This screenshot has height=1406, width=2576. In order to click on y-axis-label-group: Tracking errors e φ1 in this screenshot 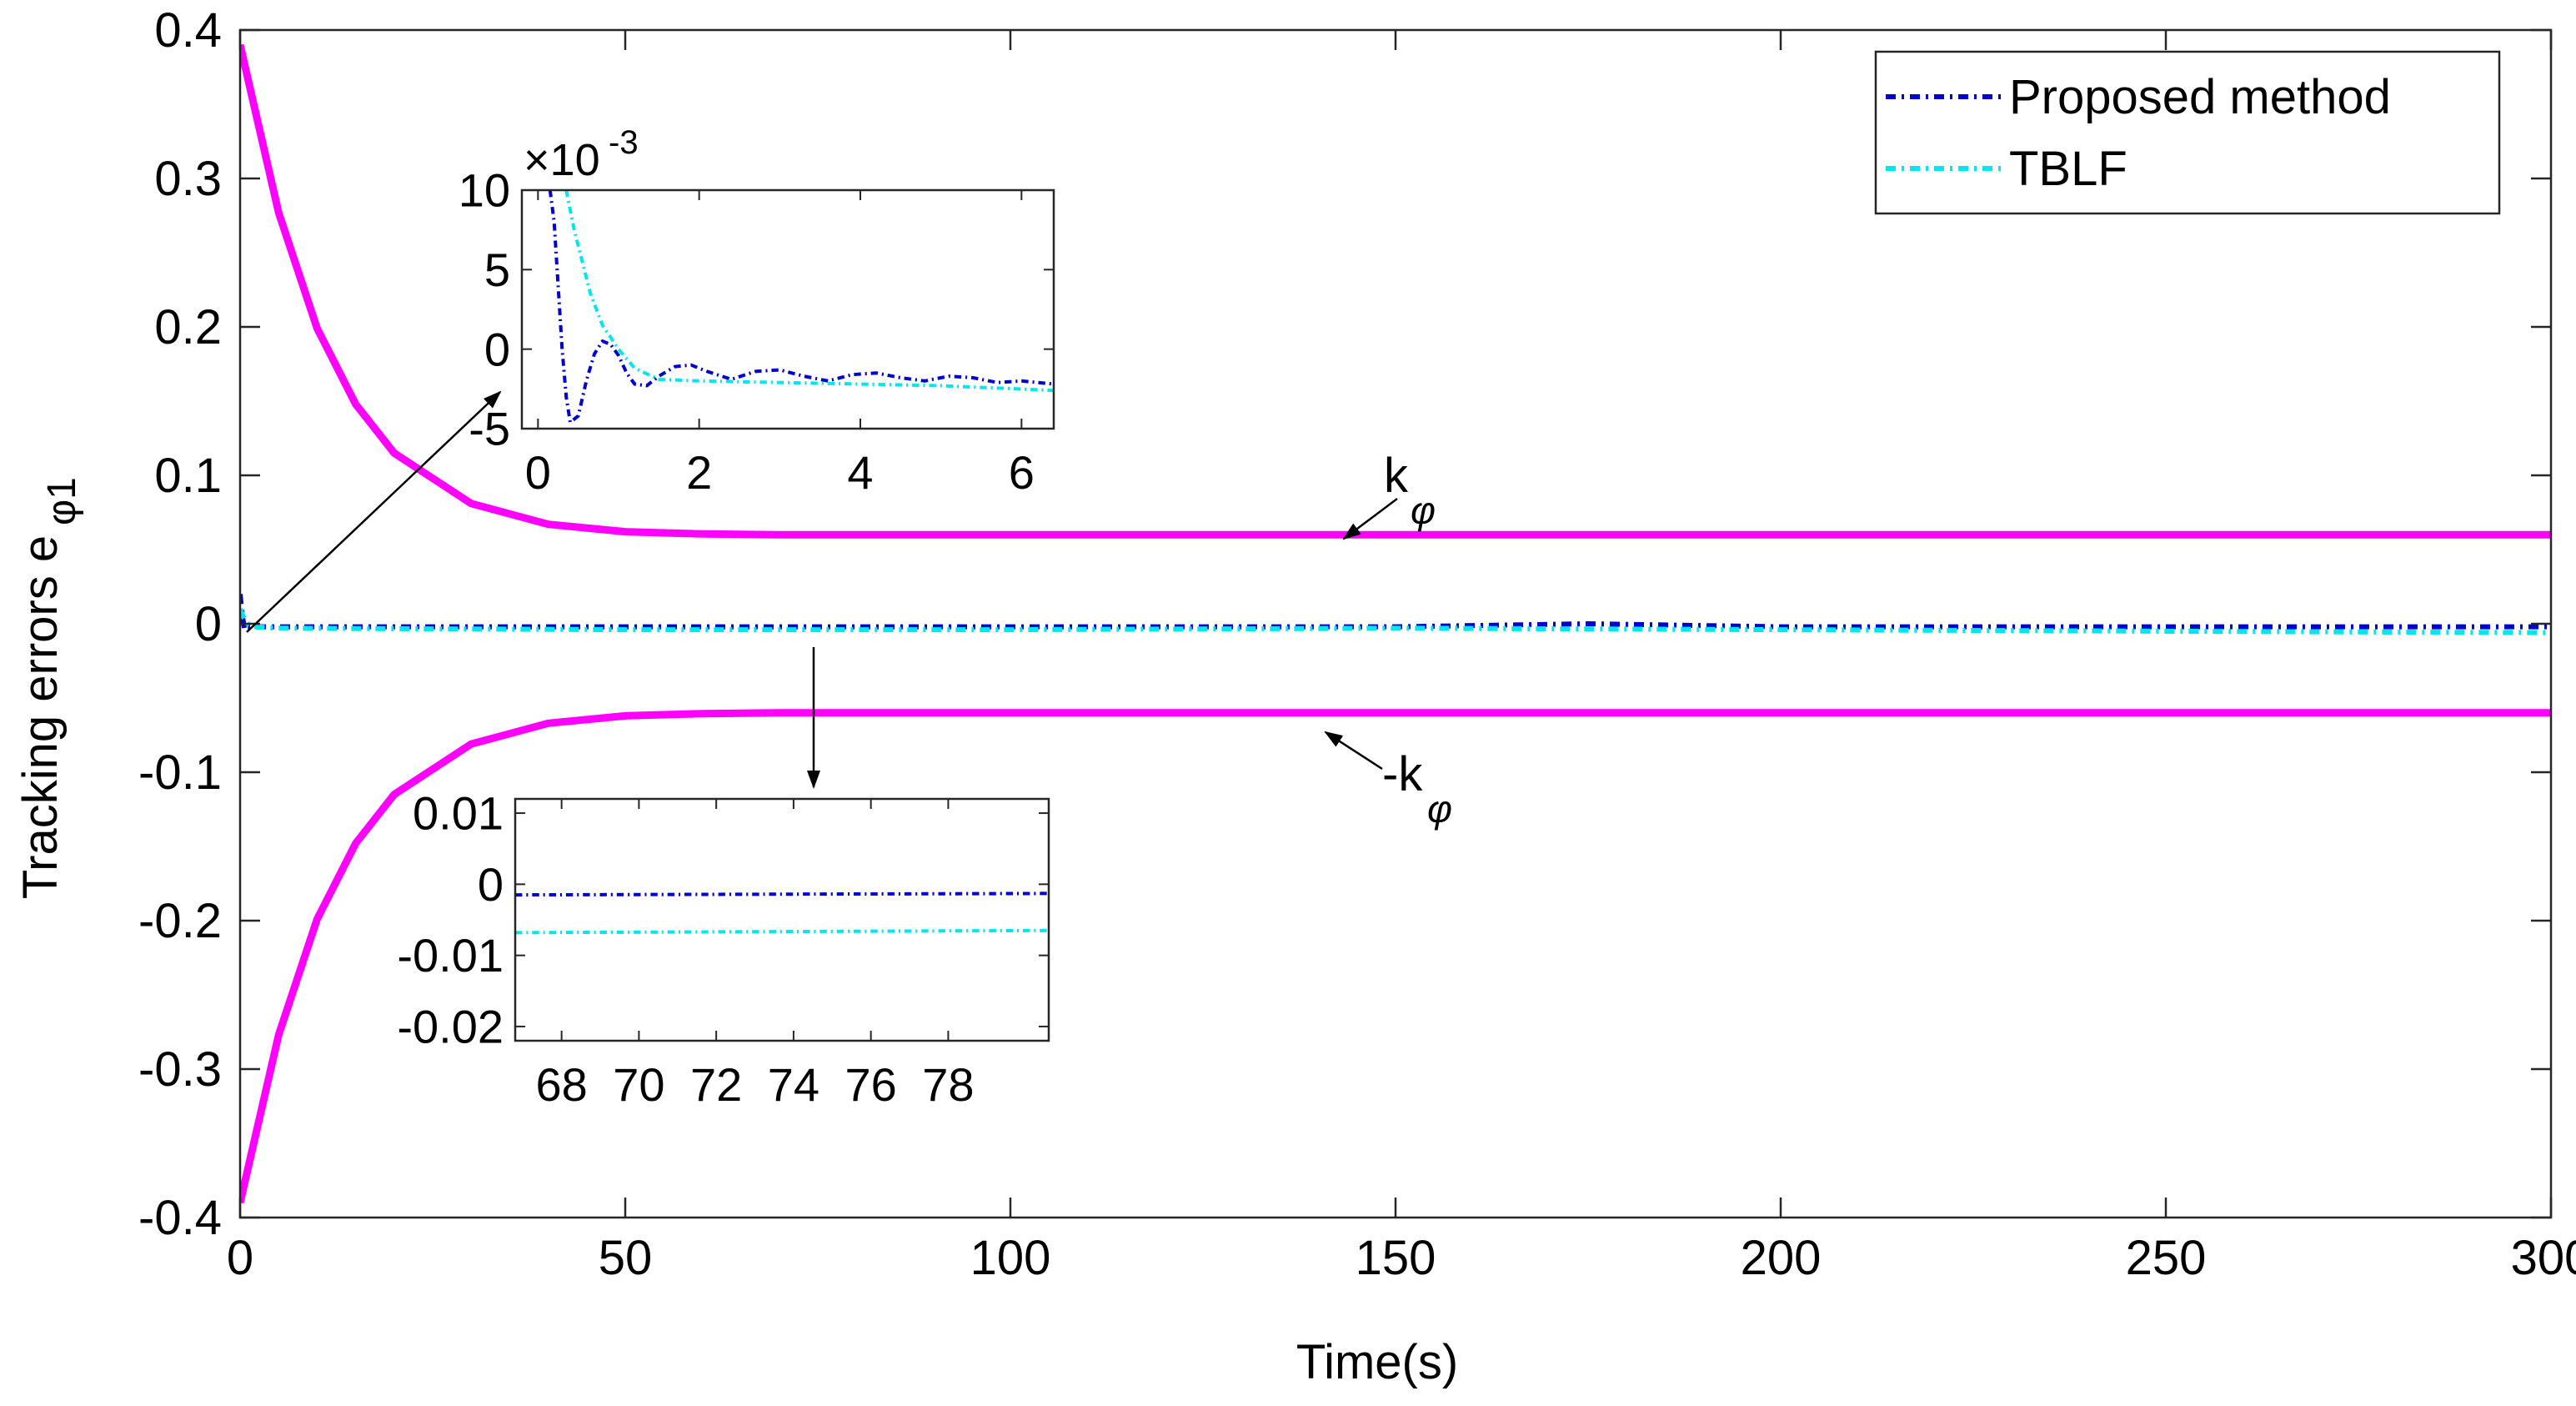, I will do `click(48, 688)`.